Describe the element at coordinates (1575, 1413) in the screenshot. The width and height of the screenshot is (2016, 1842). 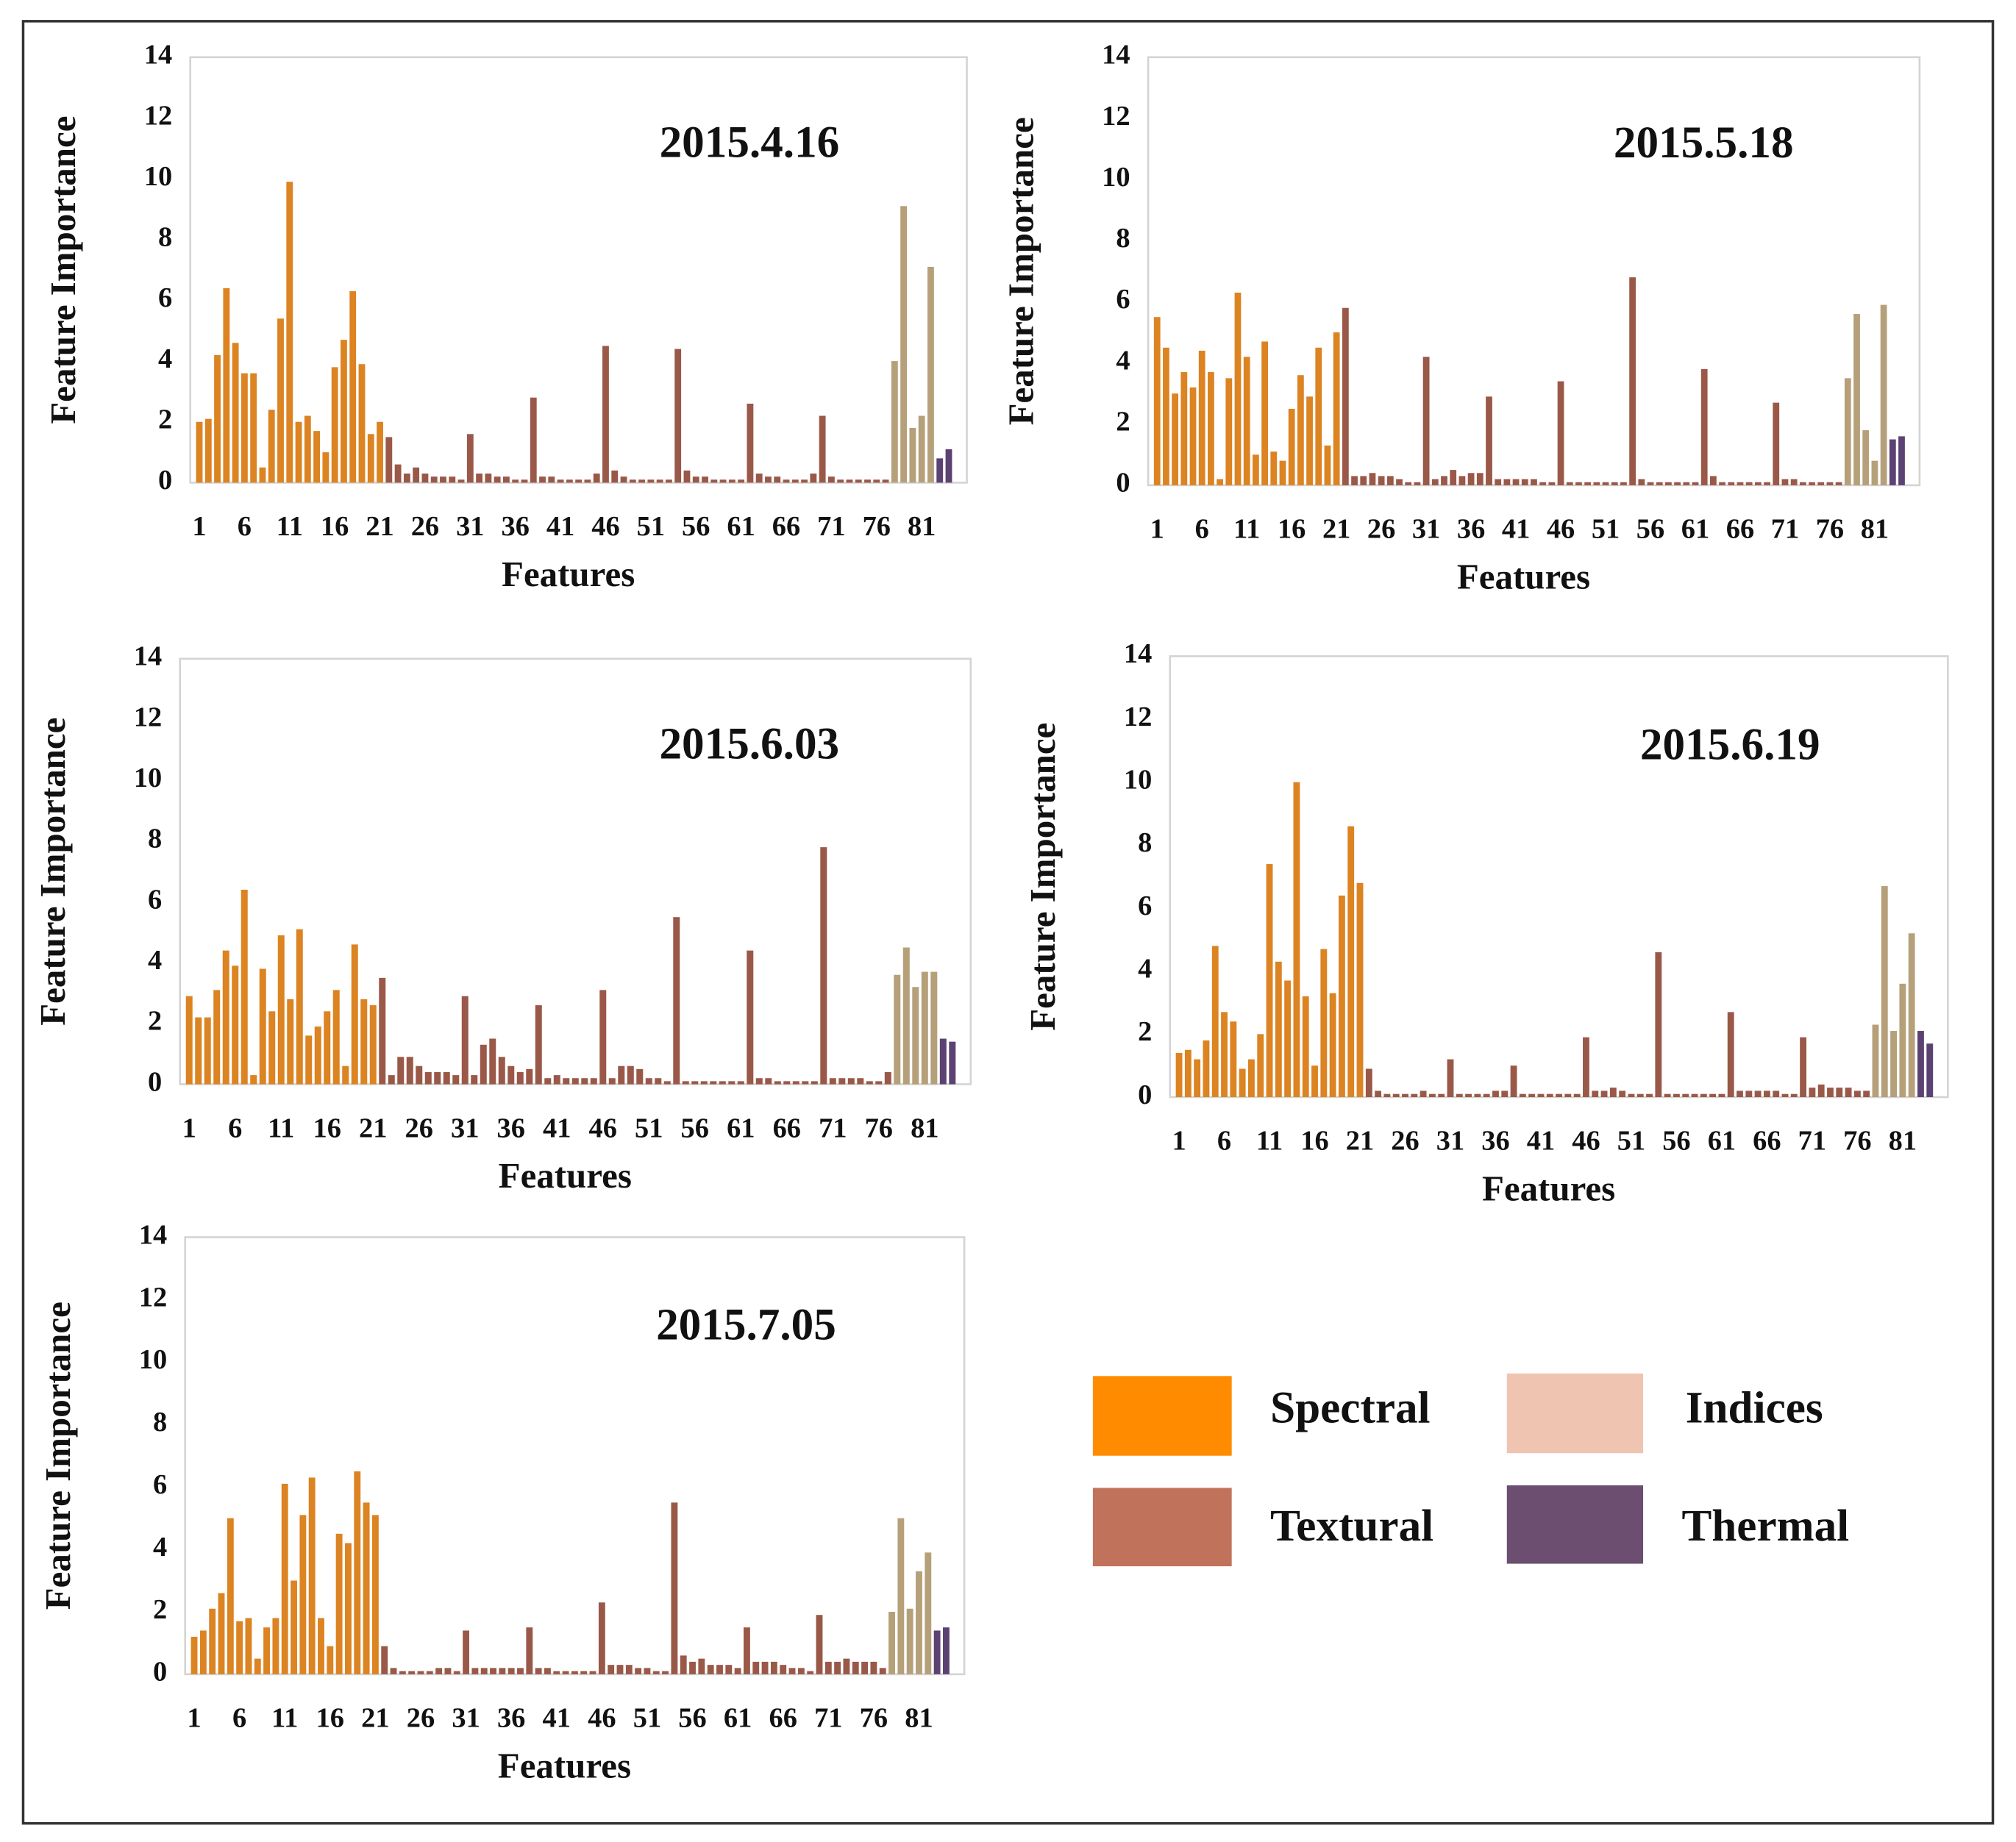
I see `legend-swatch` at that location.